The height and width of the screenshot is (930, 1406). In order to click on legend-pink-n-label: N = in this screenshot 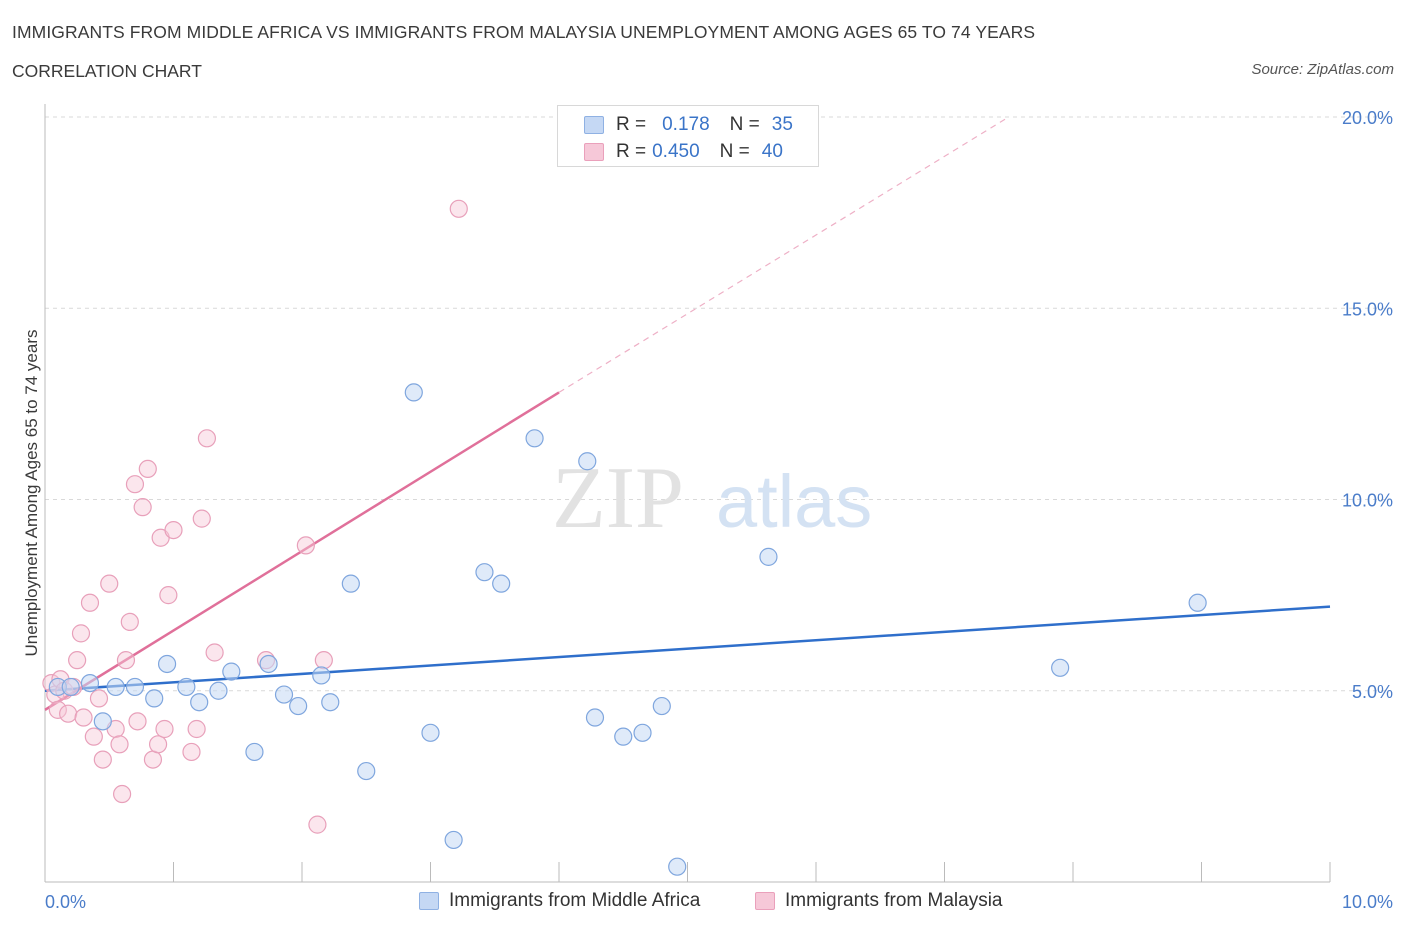, I will do `click(734, 151)`.